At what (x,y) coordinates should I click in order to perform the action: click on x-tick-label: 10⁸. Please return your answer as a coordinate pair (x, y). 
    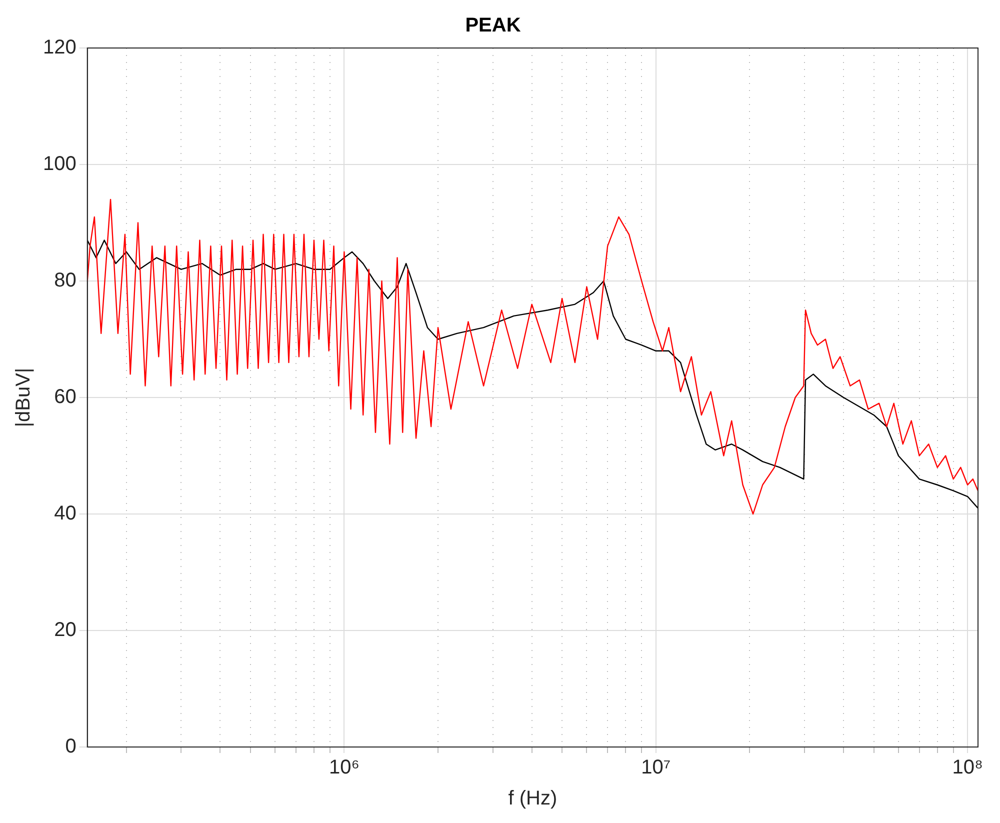
    Looking at the image, I should click on (967, 767).